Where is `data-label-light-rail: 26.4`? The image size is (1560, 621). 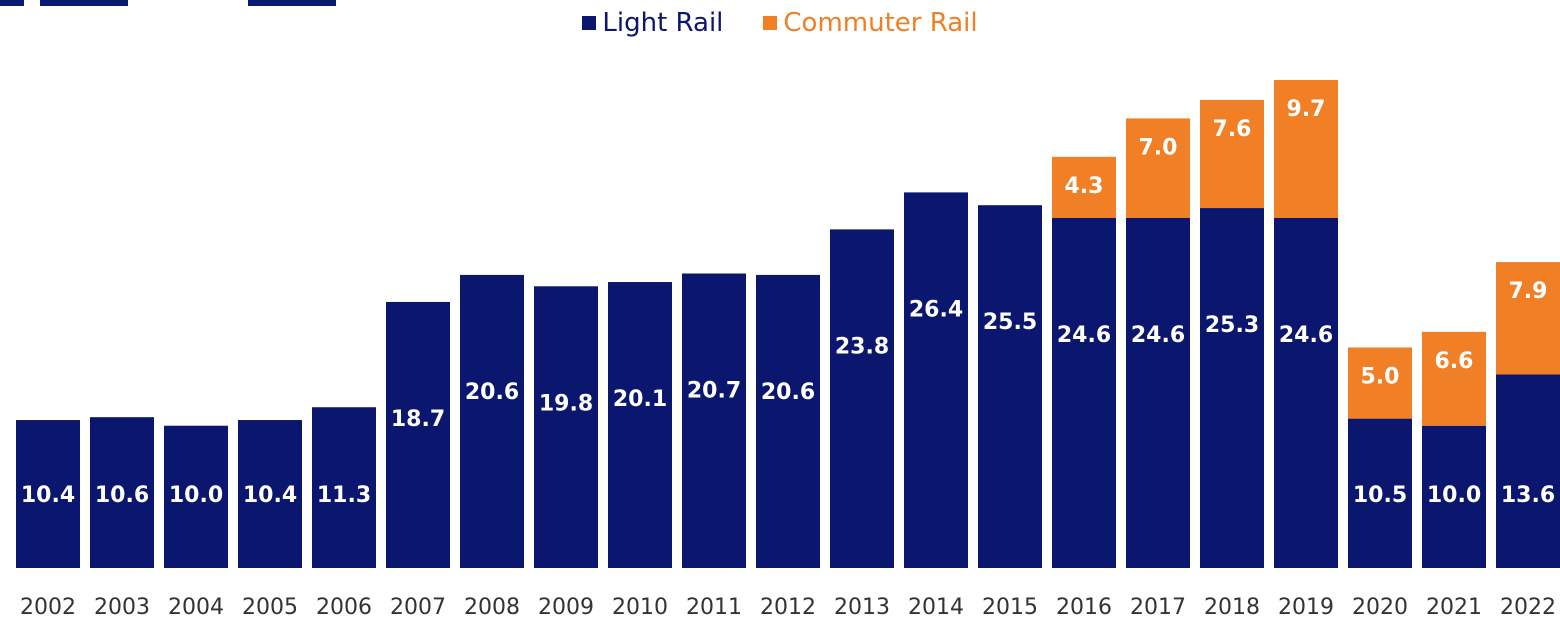 data-label-light-rail: 26.4 is located at coordinates (936, 309).